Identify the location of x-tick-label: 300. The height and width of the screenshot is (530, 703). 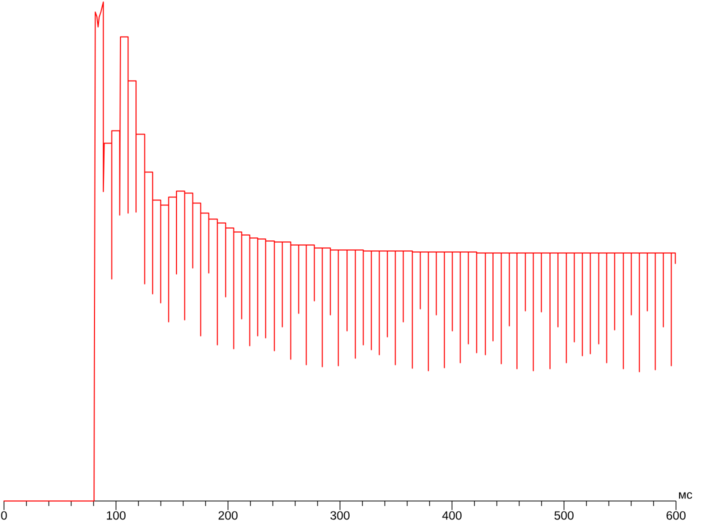
(340, 515).